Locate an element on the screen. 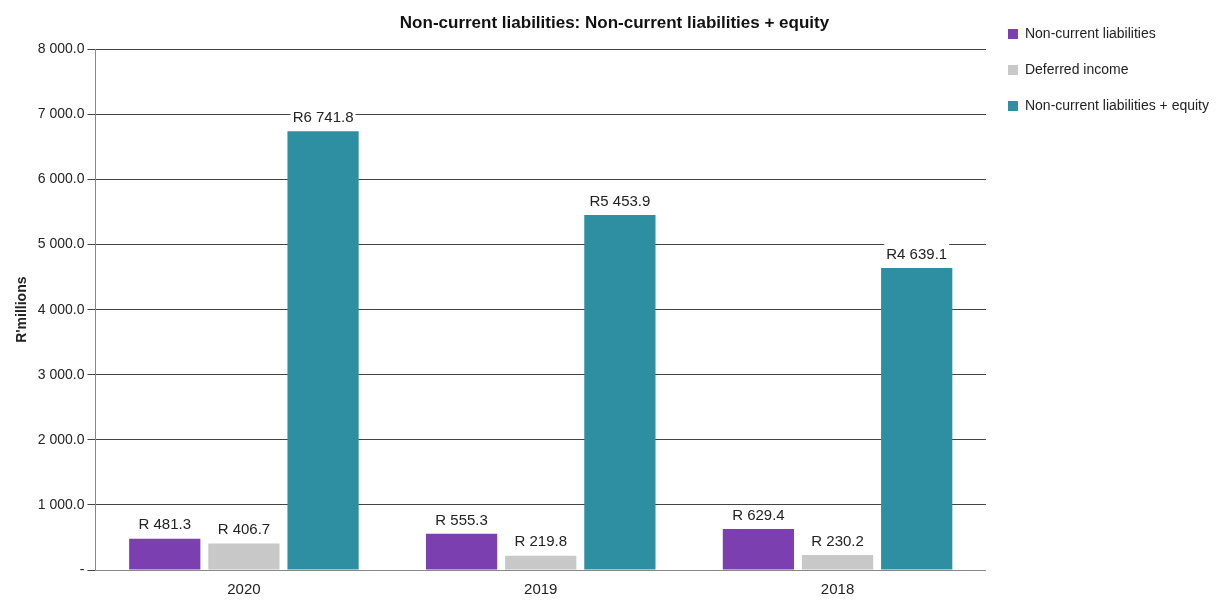 The image size is (1229, 607). y-tick-label: 1 000.0 is located at coordinates (61, 503).